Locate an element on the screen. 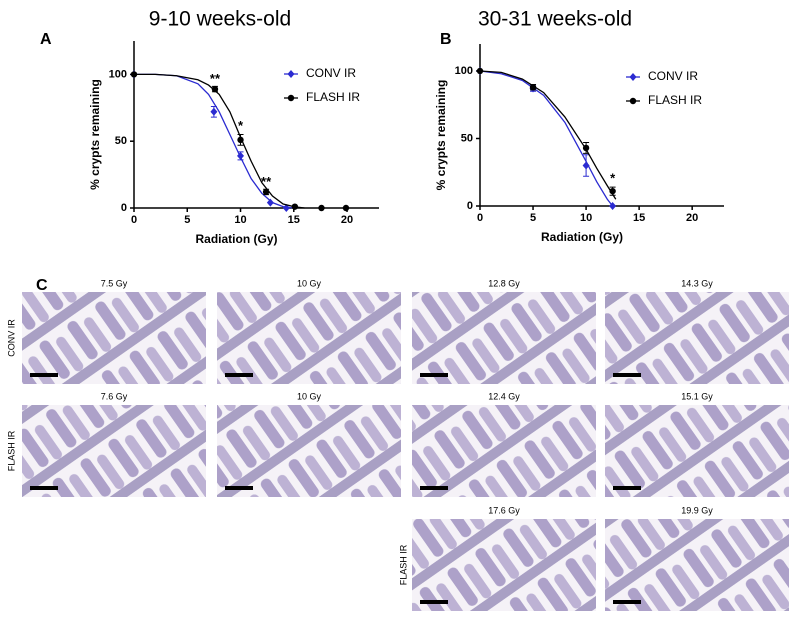 The width and height of the screenshot is (800, 627). panel-label: A is located at coordinates (46, 39).